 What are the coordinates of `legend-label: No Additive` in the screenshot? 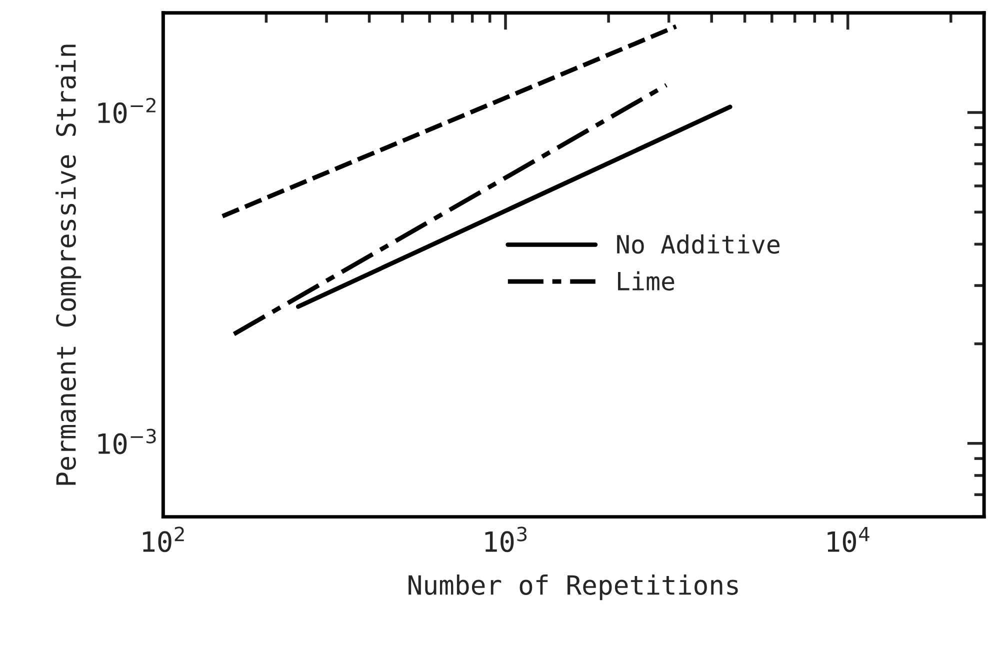 It's located at (698, 244).